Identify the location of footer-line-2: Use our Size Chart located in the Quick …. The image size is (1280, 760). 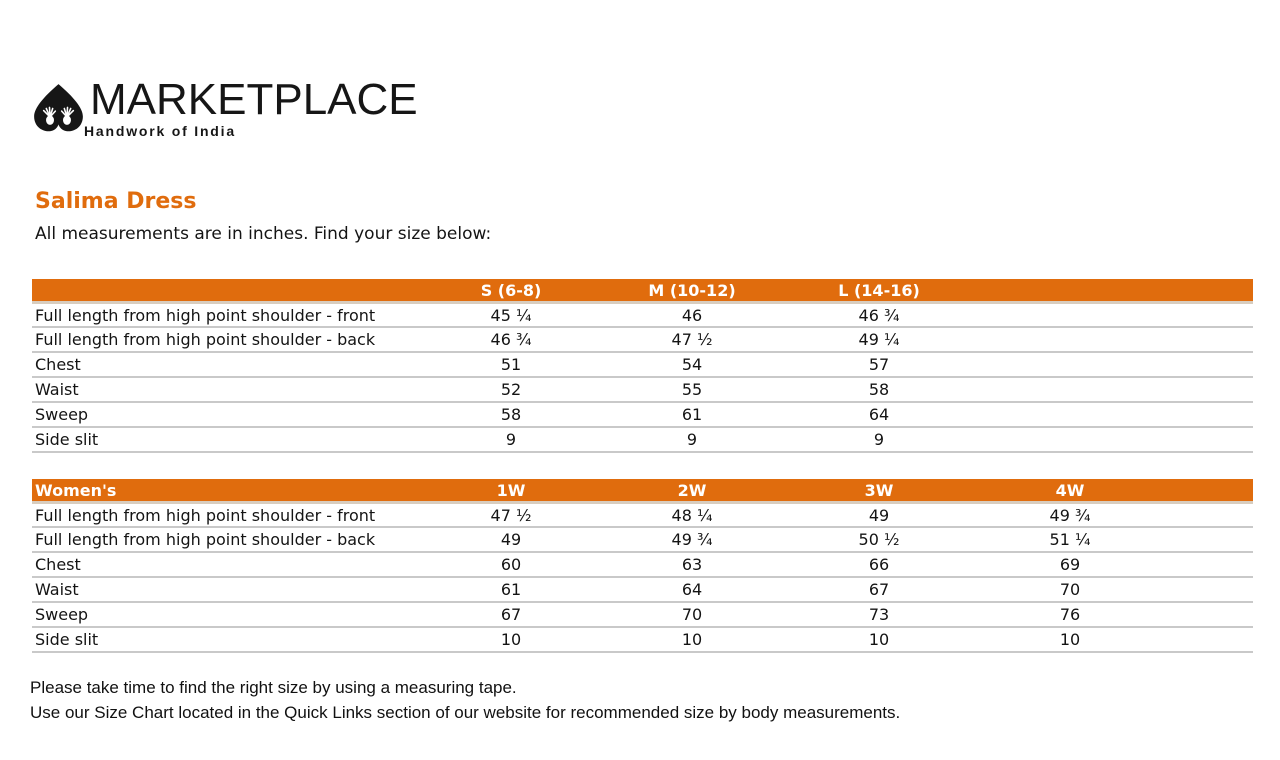
(465, 713).